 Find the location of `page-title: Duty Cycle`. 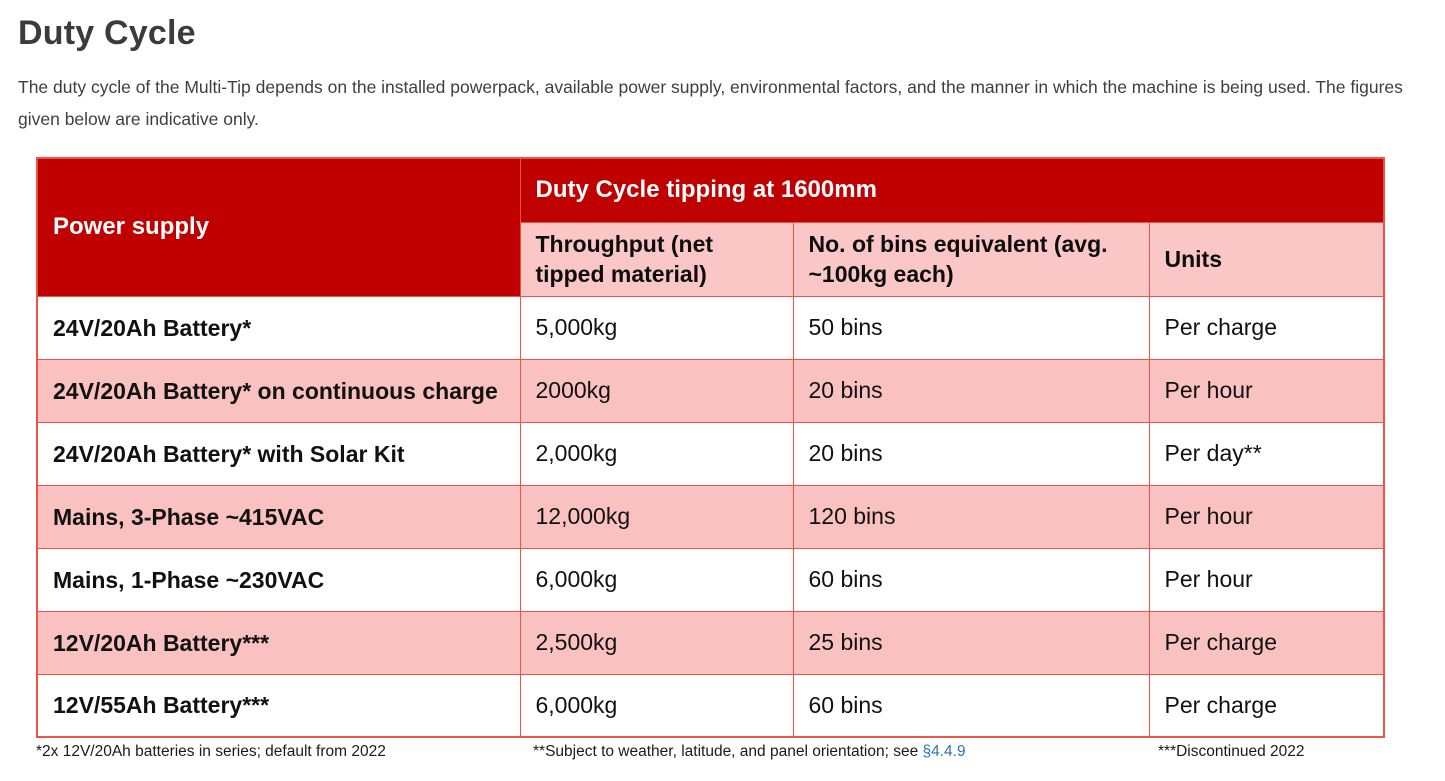

page-title: Duty Cycle is located at coordinates (107, 33).